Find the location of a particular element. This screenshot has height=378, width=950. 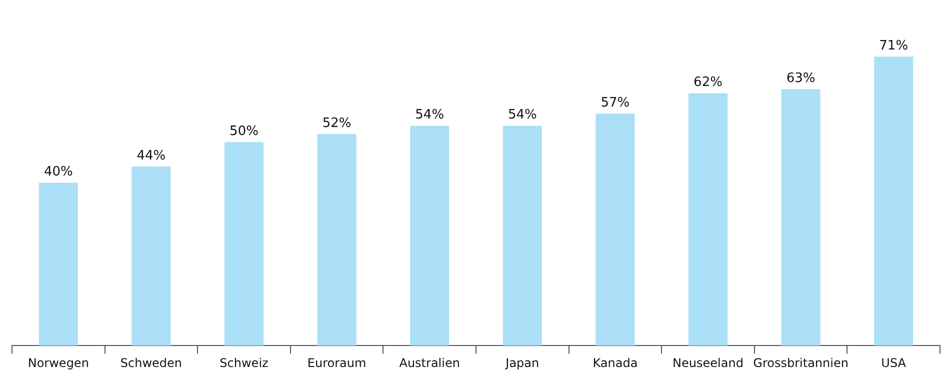

x-tick-label: Kanada is located at coordinates (615, 363).